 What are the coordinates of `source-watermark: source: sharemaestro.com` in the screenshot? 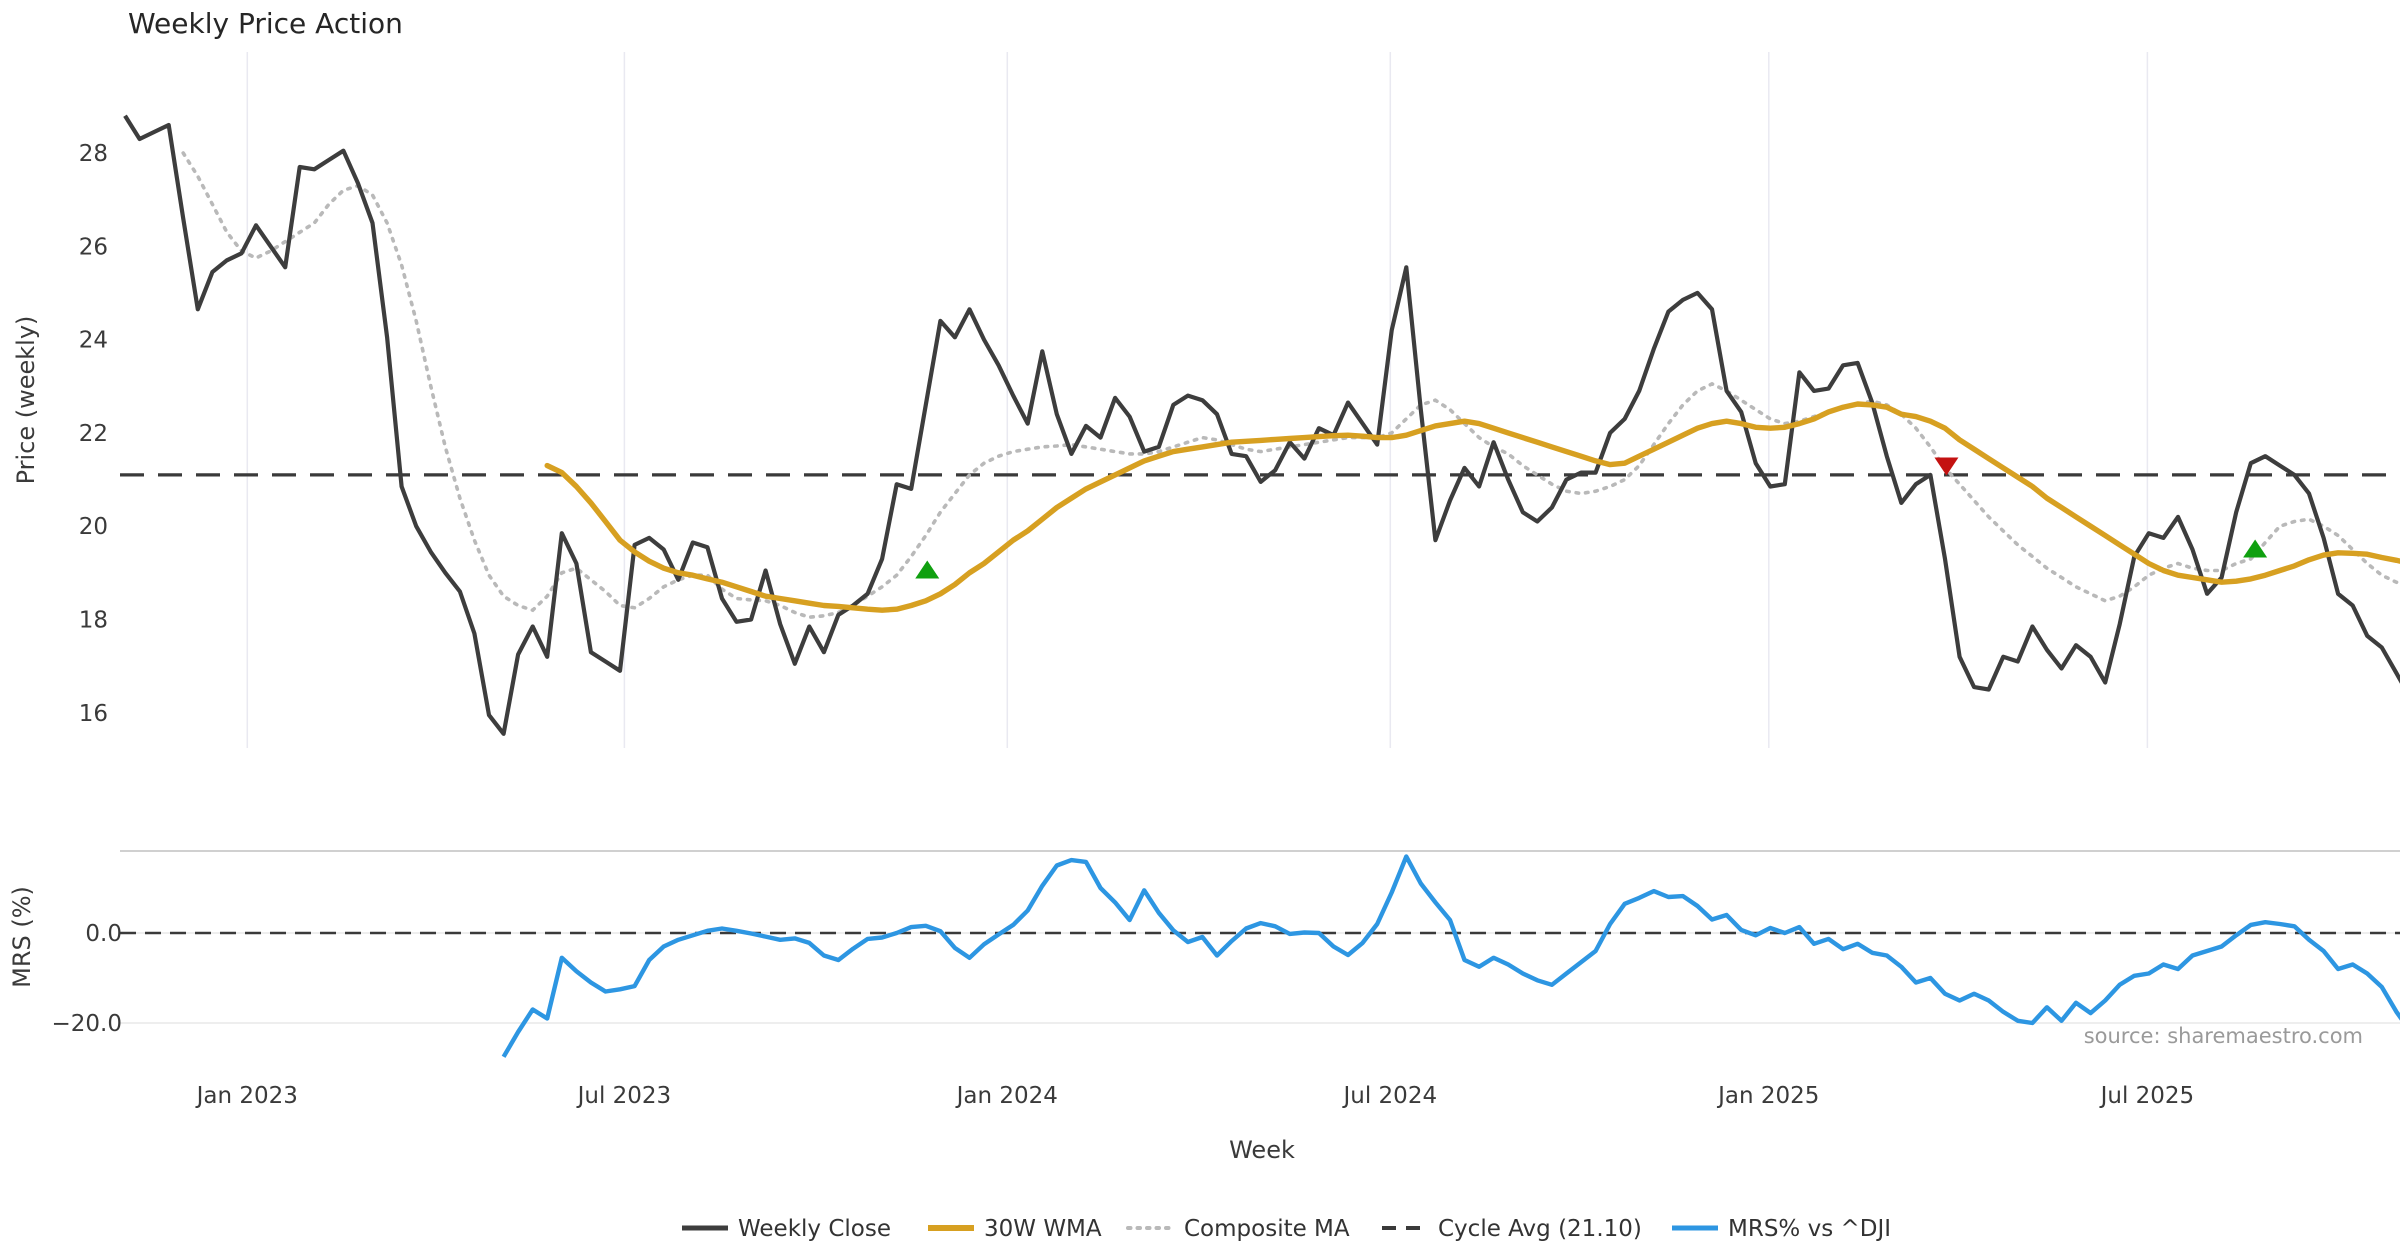 It's located at (2223, 1036).